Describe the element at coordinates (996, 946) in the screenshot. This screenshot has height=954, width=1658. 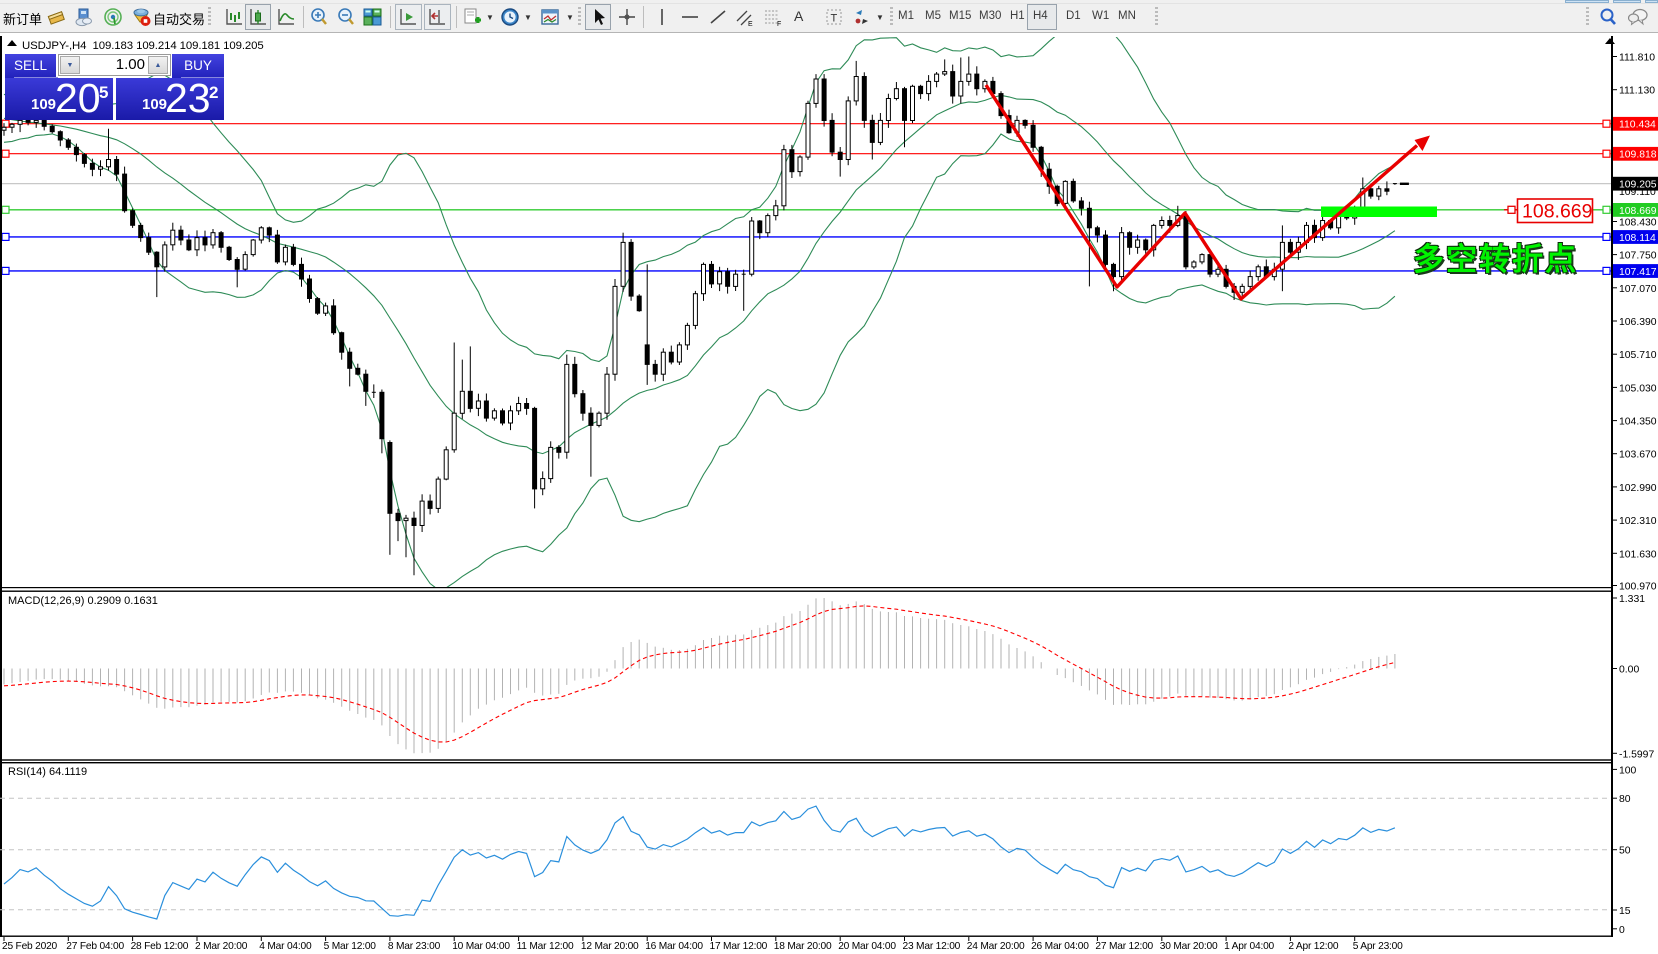
I see `svg-text: 24 Mar 20:00` at that location.